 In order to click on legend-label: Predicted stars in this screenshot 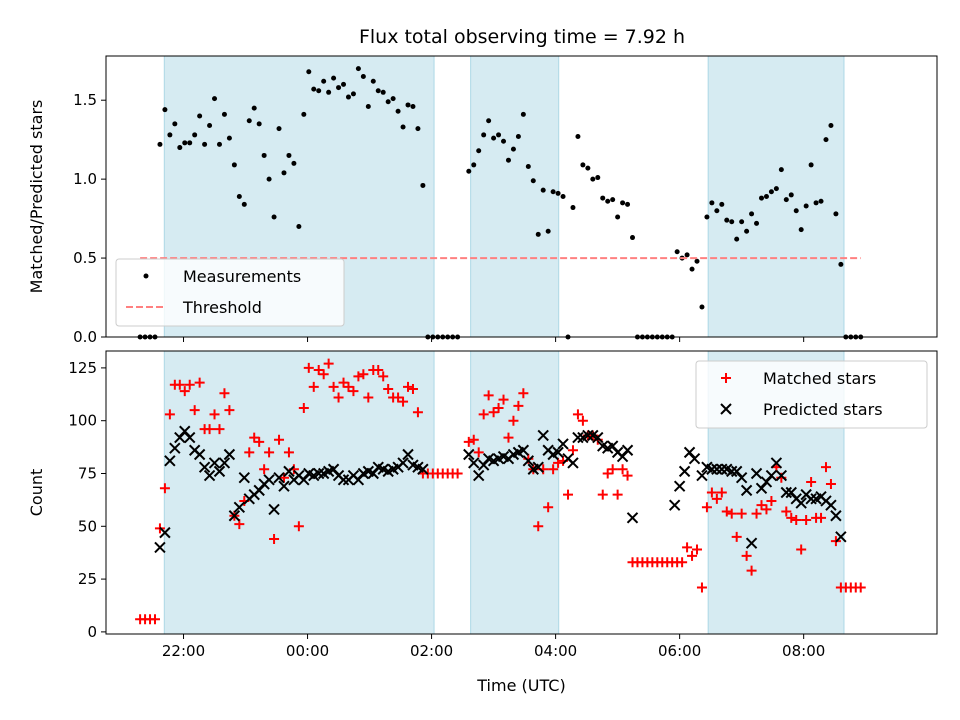, I will do `click(823, 409)`.